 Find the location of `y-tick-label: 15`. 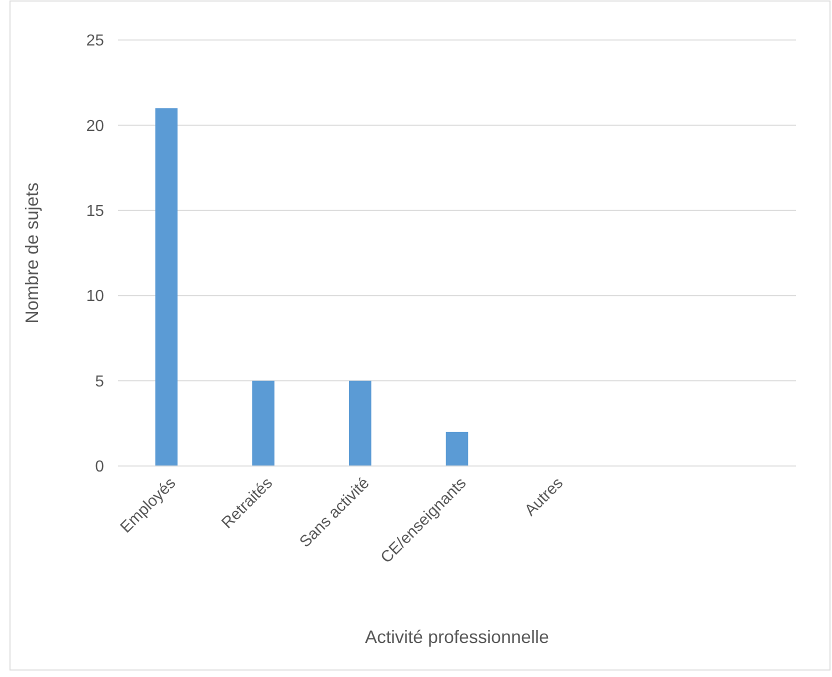

y-tick-label: 15 is located at coordinates (95, 211).